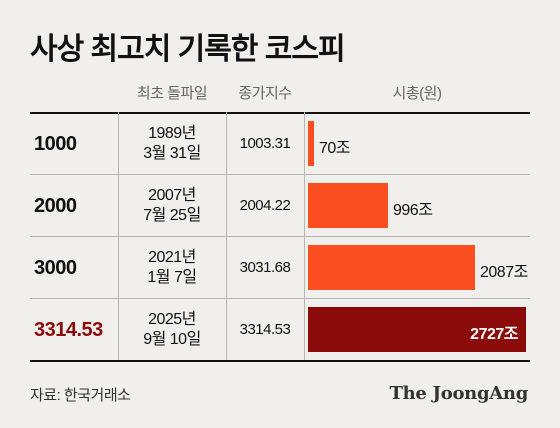 The height and width of the screenshot is (428, 560). Describe the element at coordinates (68, 330) in the screenshot. I see `kospi-level-label-highlight: 3314.53` at that location.